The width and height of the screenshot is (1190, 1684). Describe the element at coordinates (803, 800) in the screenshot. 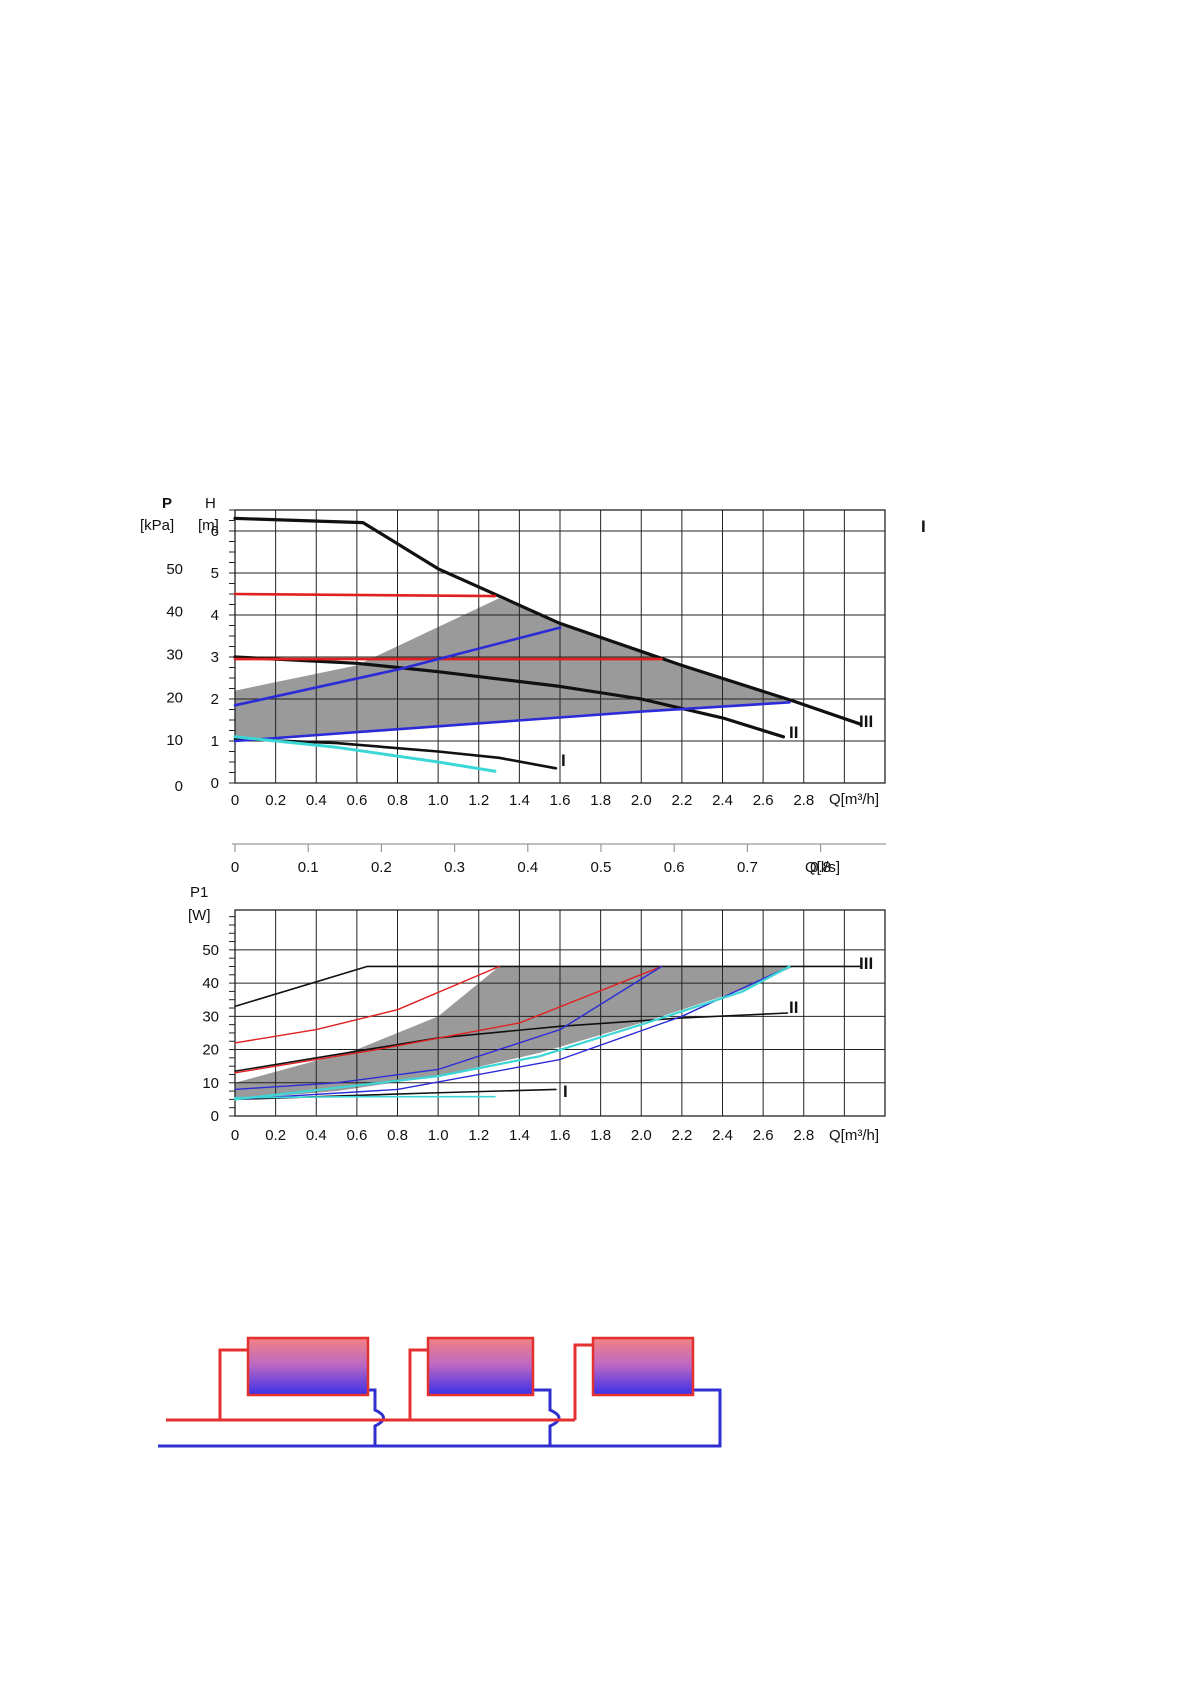

I see `head-x-tick: 2.8` at that location.